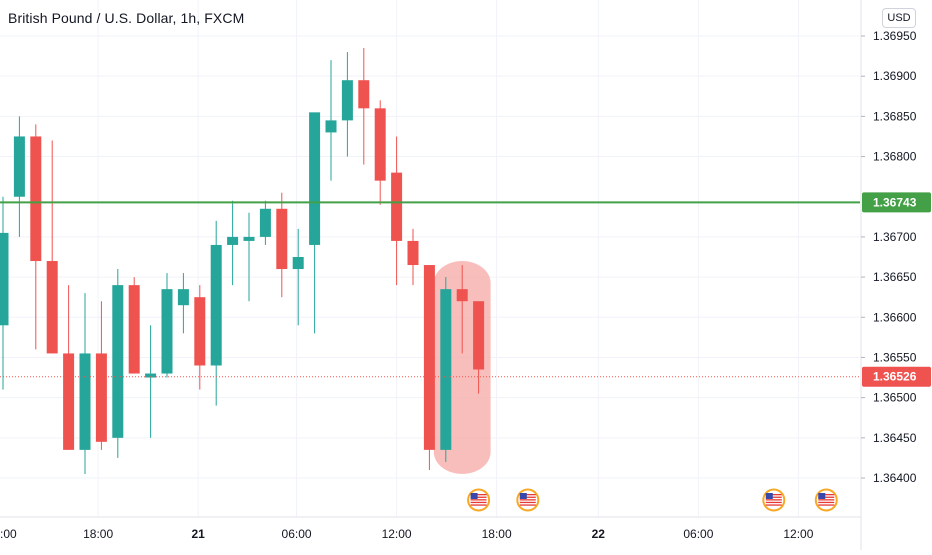 This screenshot has height=555, width=932. I want to click on x-tick-label: 18:00, so click(497, 534).